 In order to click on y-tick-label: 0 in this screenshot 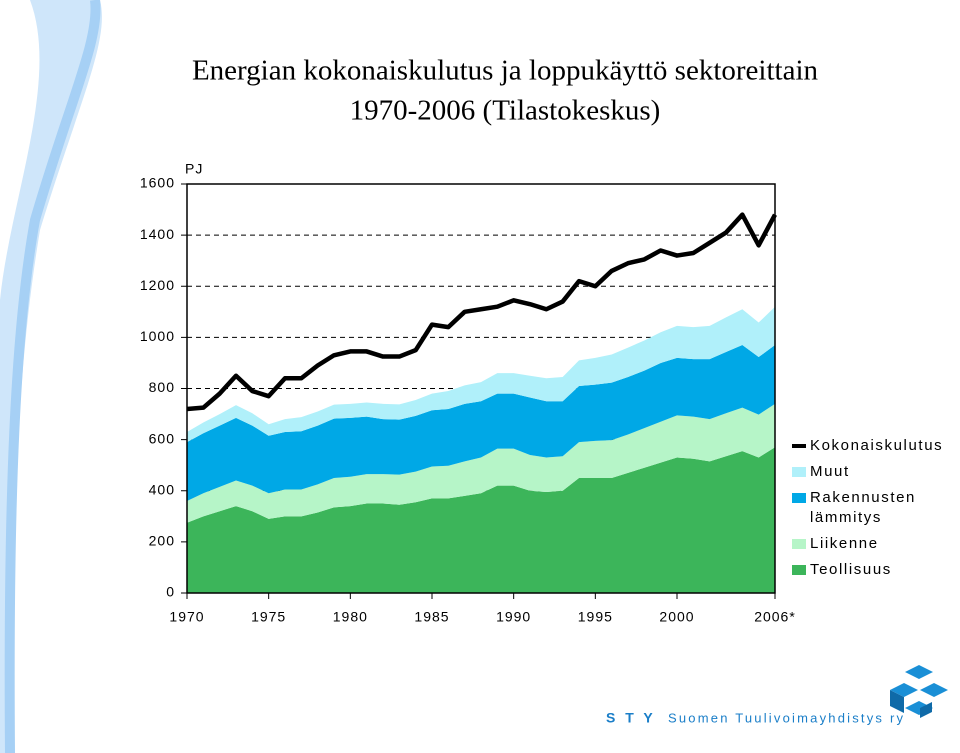, I will do `click(170, 592)`.